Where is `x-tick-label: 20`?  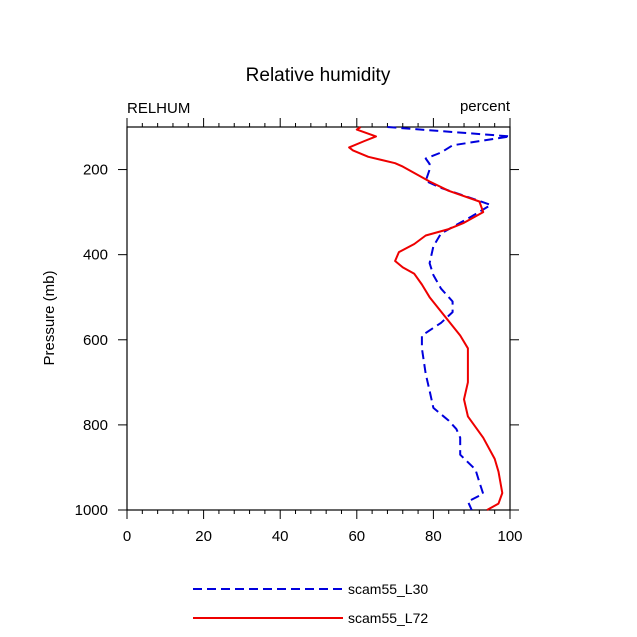 x-tick-label: 20 is located at coordinates (203, 536).